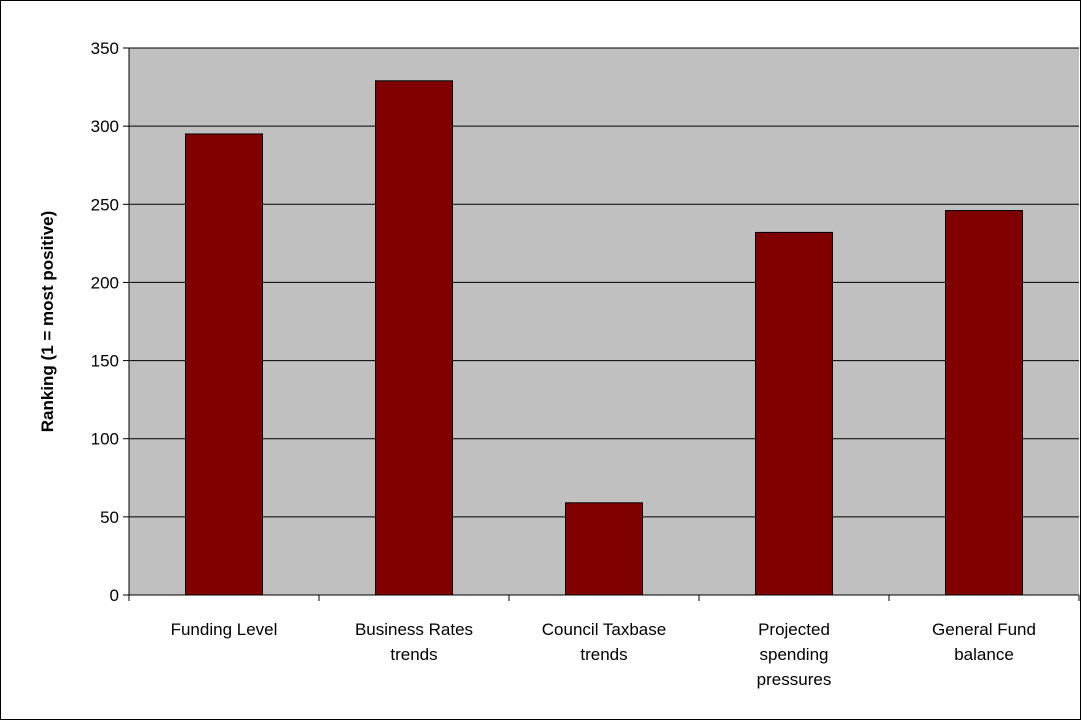  I want to click on y-tick-label: 300, so click(105, 126).